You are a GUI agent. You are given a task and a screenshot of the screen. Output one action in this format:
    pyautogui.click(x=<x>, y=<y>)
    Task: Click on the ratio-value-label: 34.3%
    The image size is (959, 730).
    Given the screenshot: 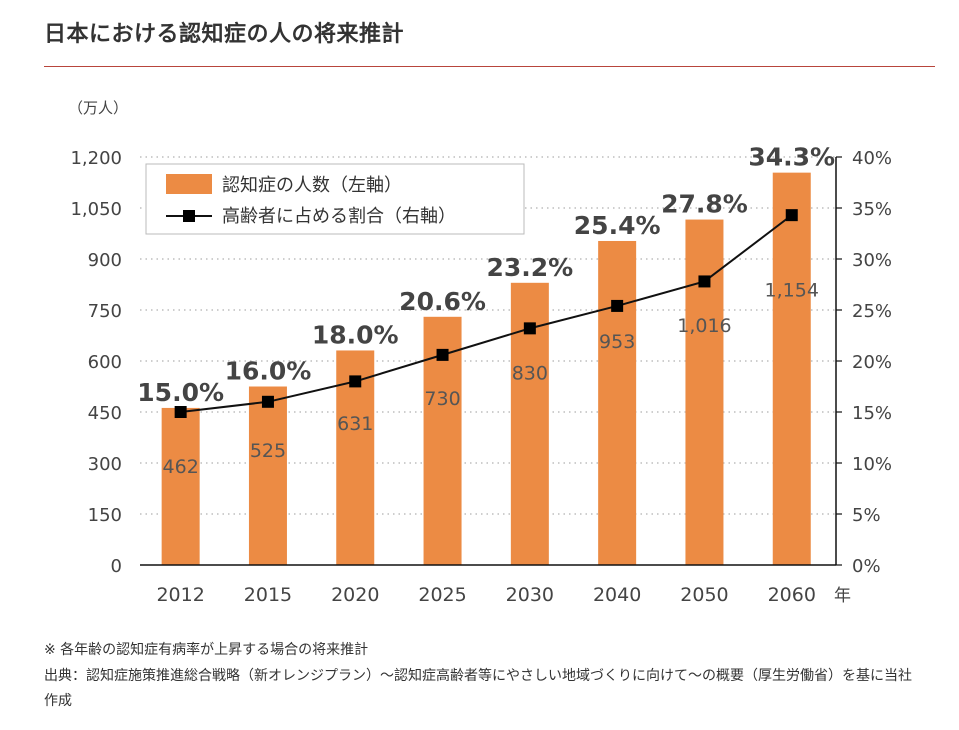 What is the action you would take?
    pyautogui.click(x=791, y=157)
    